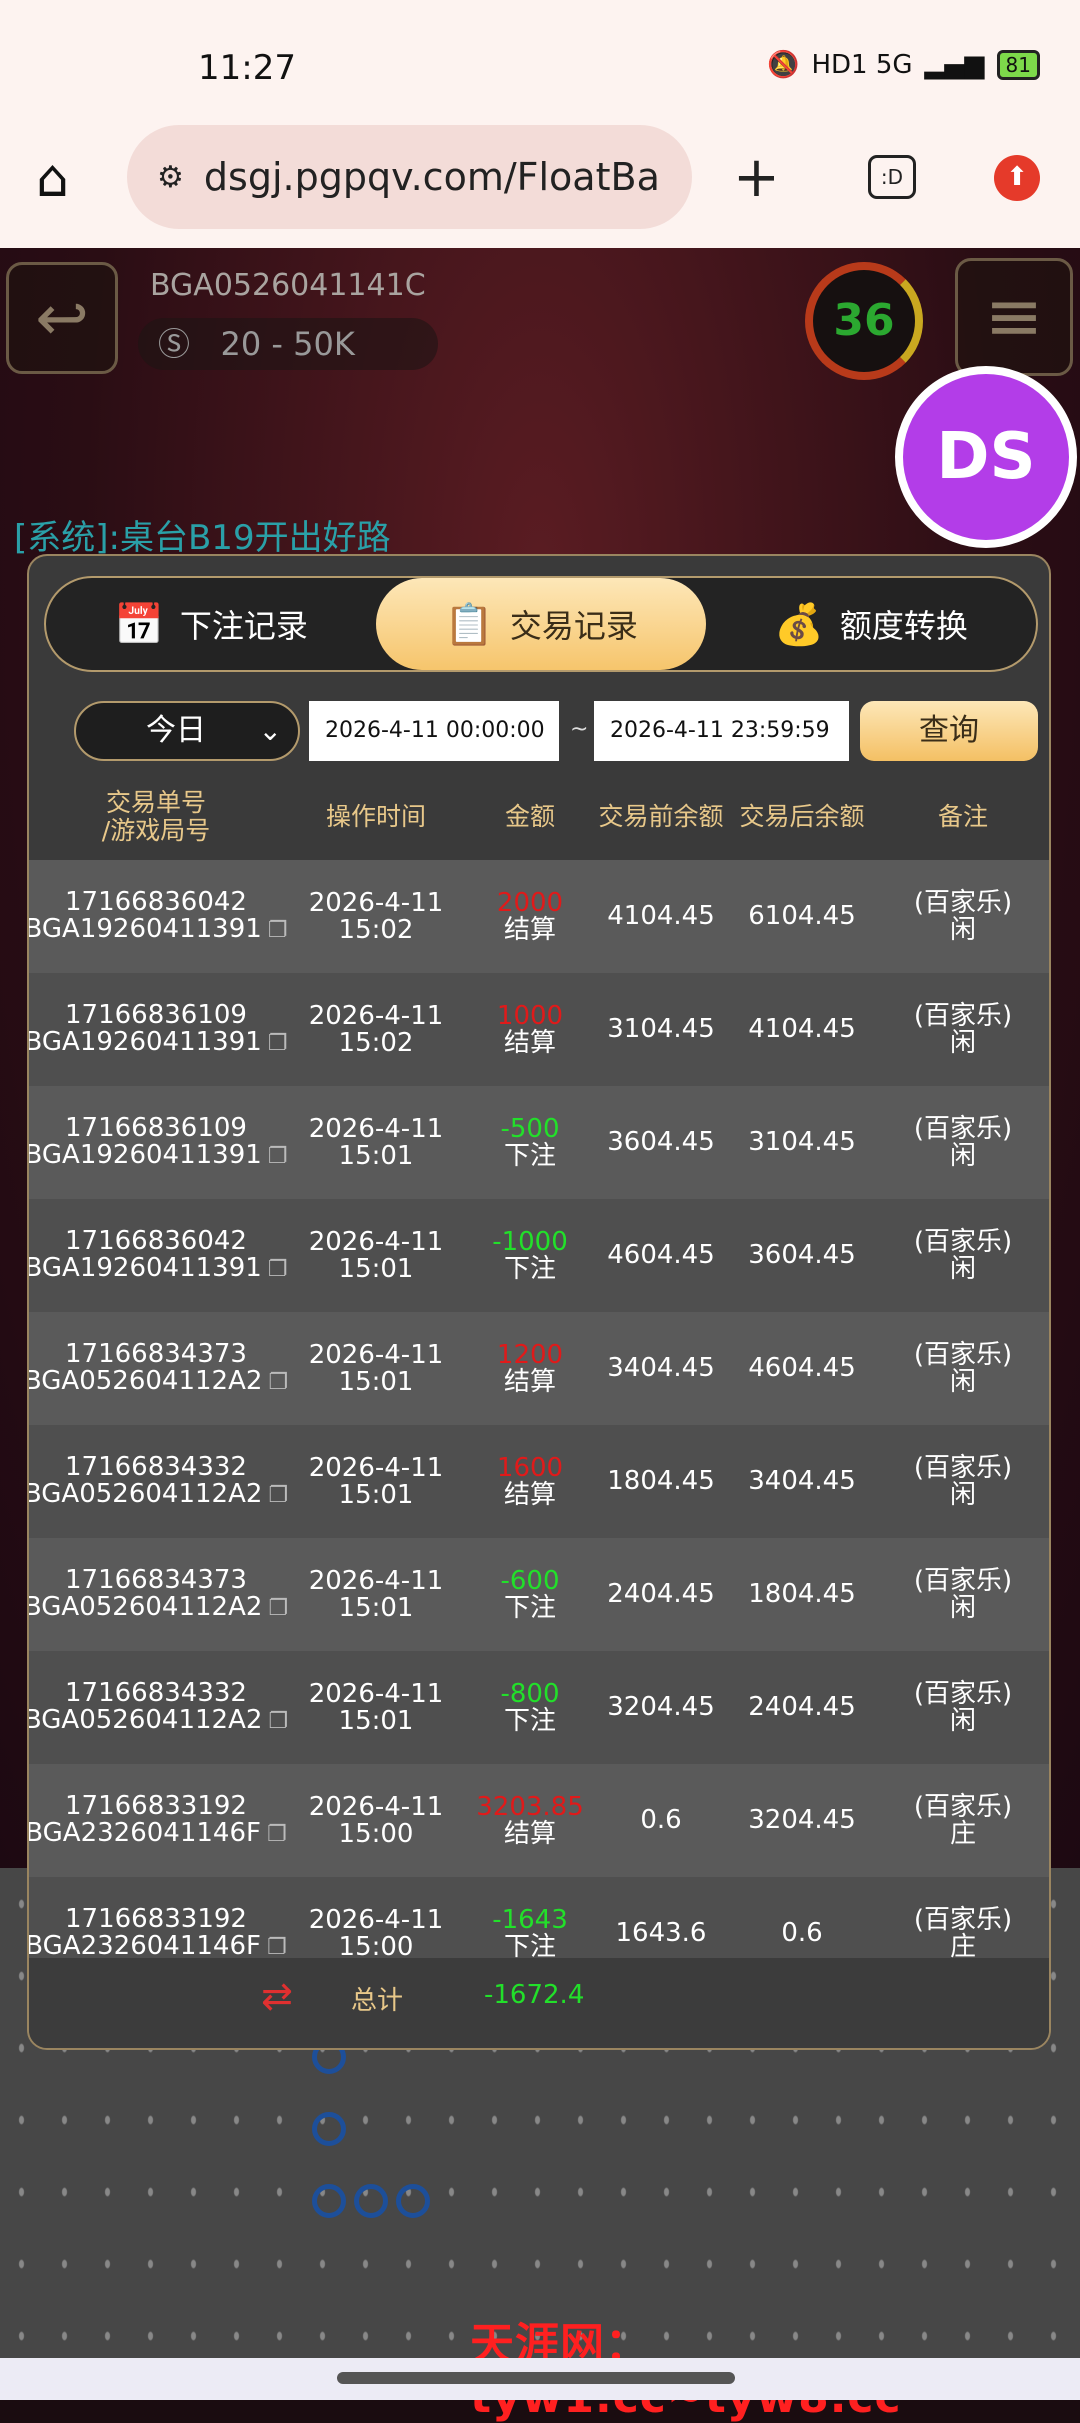 The image size is (1080, 2423). Describe the element at coordinates (802, 1142) in the screenshot. I see `balance-after: 3104.45` at that location.